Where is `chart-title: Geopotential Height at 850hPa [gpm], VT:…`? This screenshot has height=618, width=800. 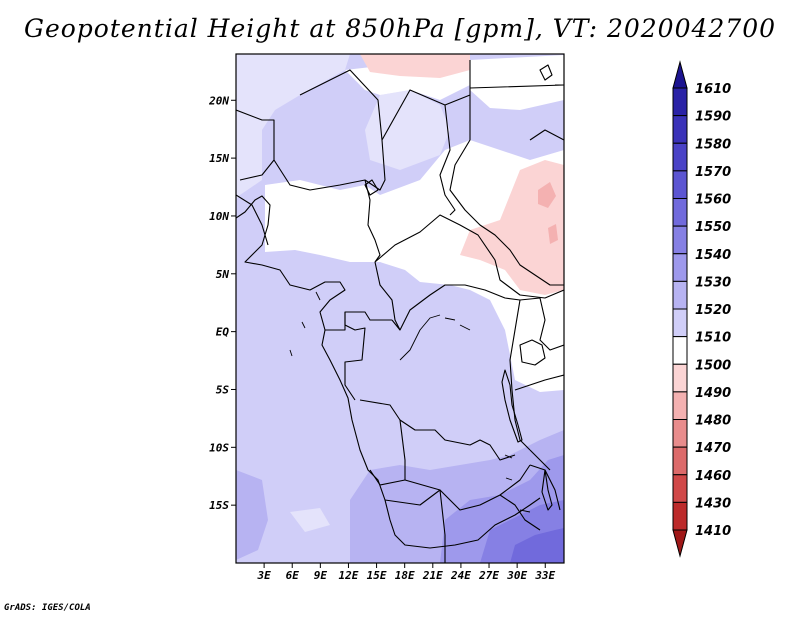 chart-title: Geopotential Height at 850hPa [gpm], VT:… is located at coordinates (400, 28).